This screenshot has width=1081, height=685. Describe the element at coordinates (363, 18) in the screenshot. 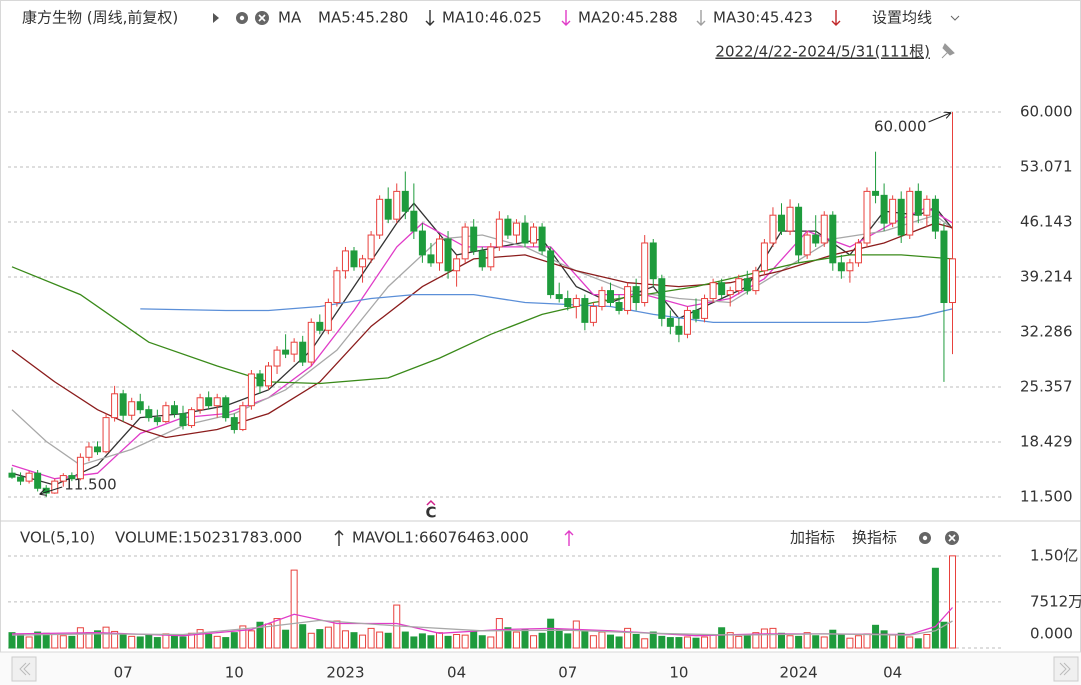

I see `ma-value: MA5:45.280` at that location.